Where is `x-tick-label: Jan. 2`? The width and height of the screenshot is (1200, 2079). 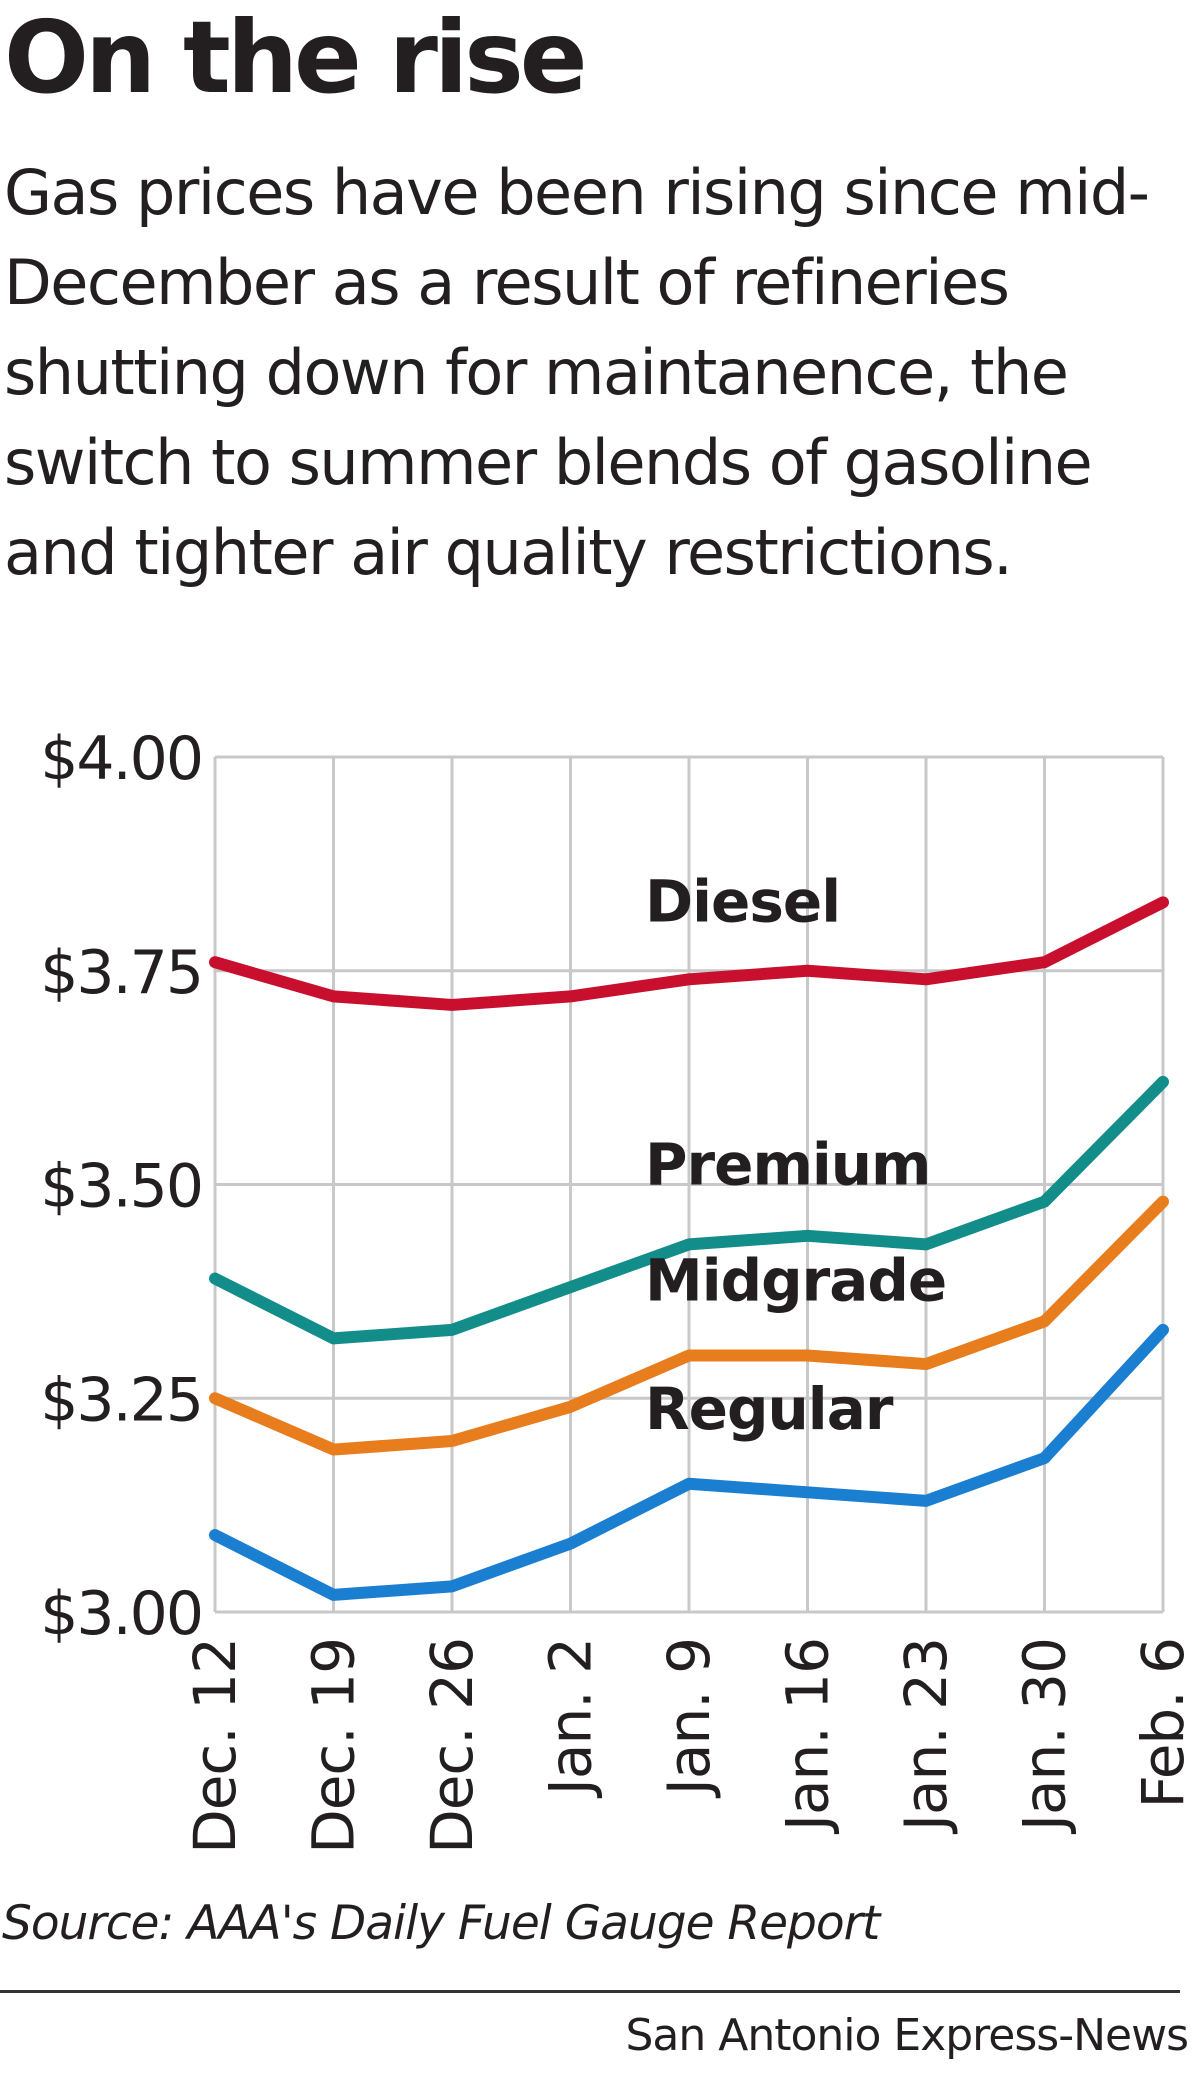
x-tick-label: Jan. 2 is located at coordinates (571, 1718).